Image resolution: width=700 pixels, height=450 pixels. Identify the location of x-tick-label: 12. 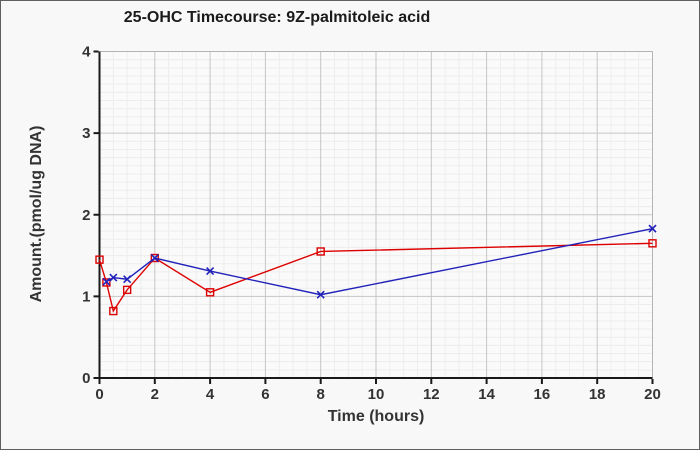
(431, 394).